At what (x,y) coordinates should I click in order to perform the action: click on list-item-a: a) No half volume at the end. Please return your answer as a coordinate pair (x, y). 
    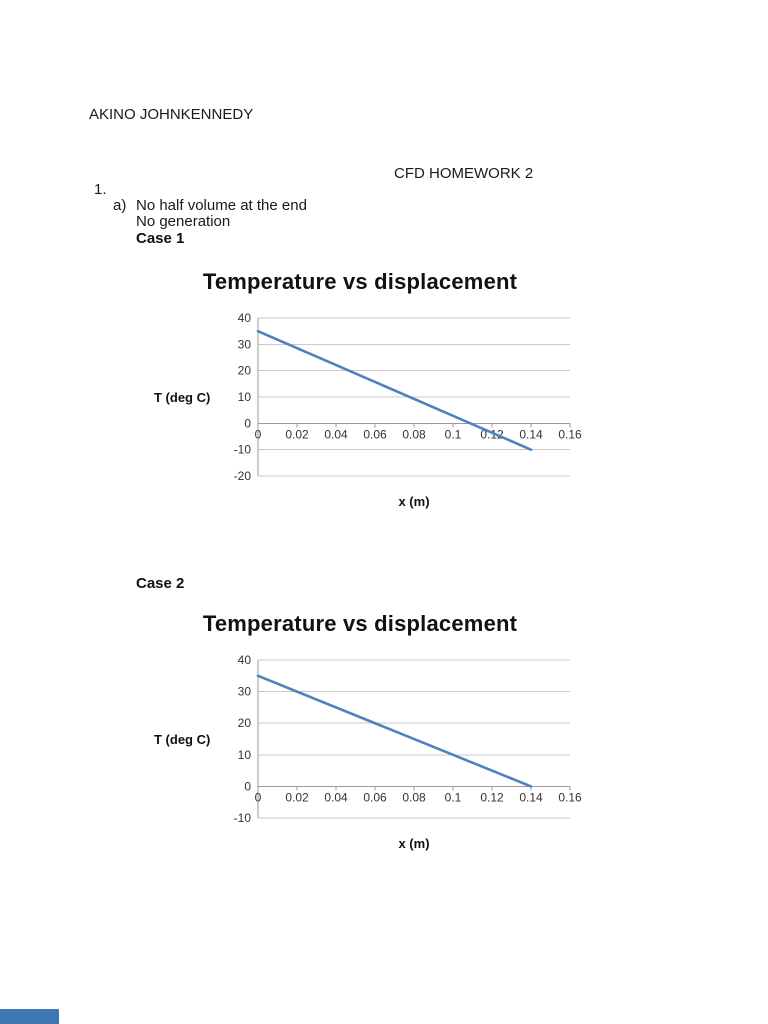
    Looking at the image, I should click on (210, 205).